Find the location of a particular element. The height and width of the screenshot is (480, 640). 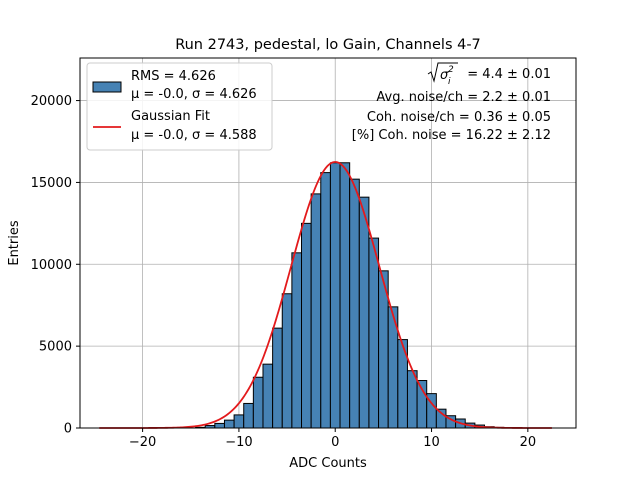

y-tick-label: 10000 is located at coordinates (51, 265).